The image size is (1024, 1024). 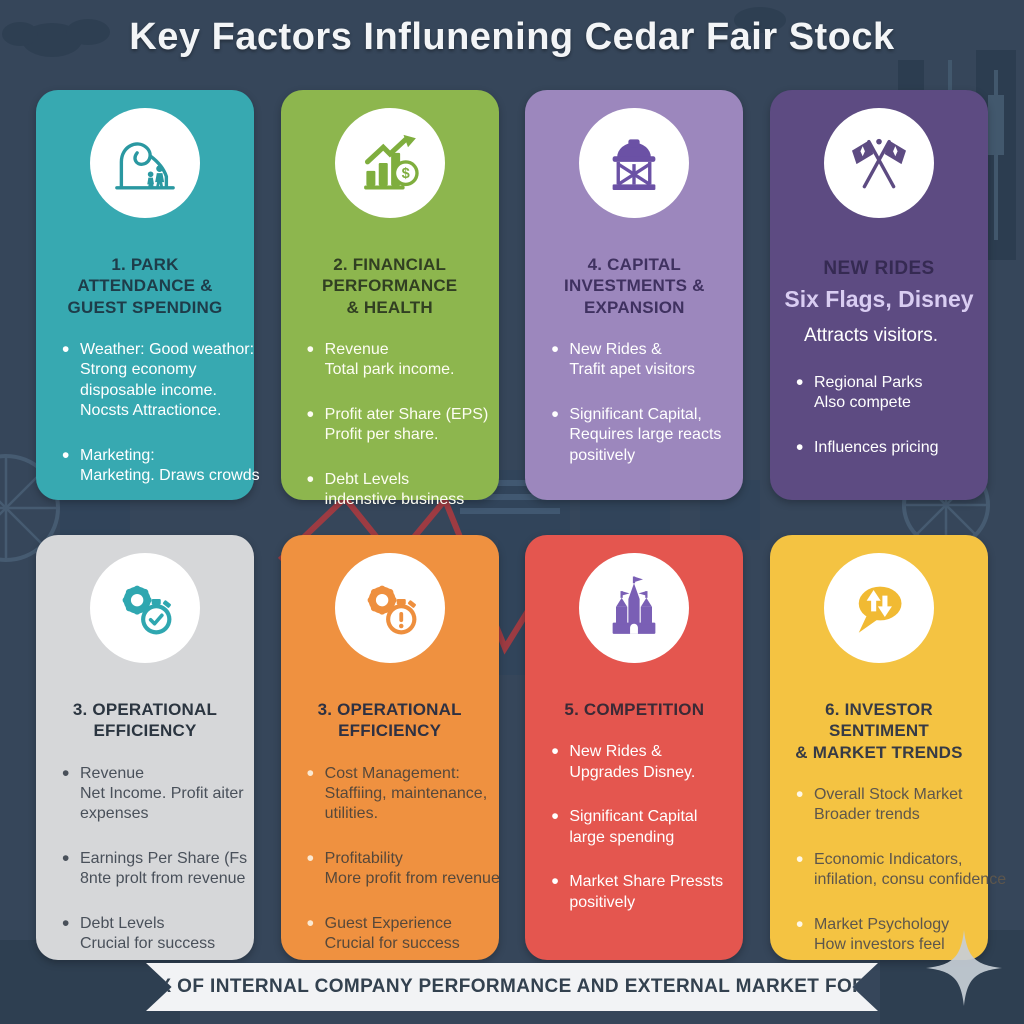 I want to click on card-title: 5. COMPETITION, so click(x=634, y=709).